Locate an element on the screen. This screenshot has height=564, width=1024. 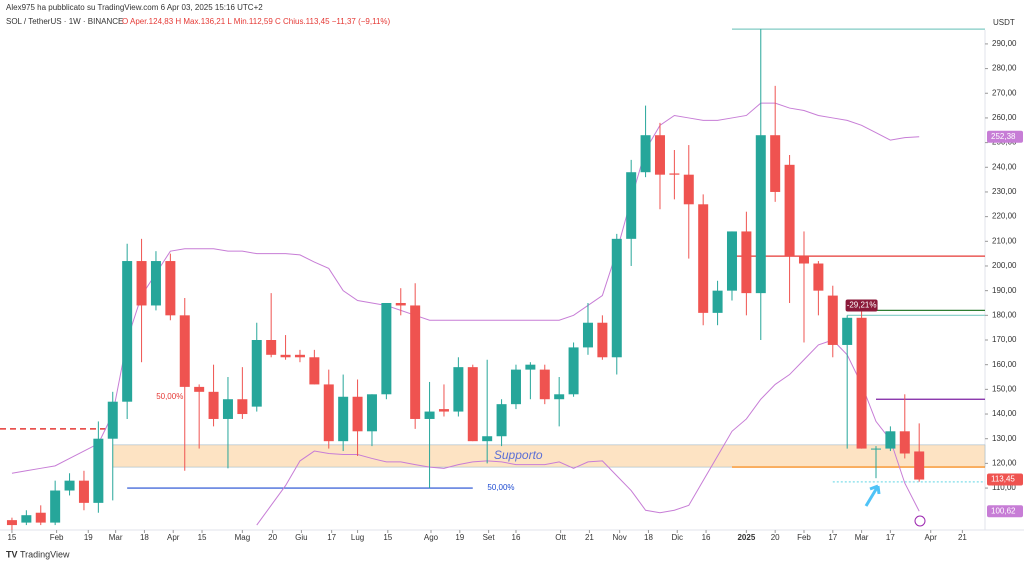
y-tick-label: 150,00 is located at coordinates (1004, 388).